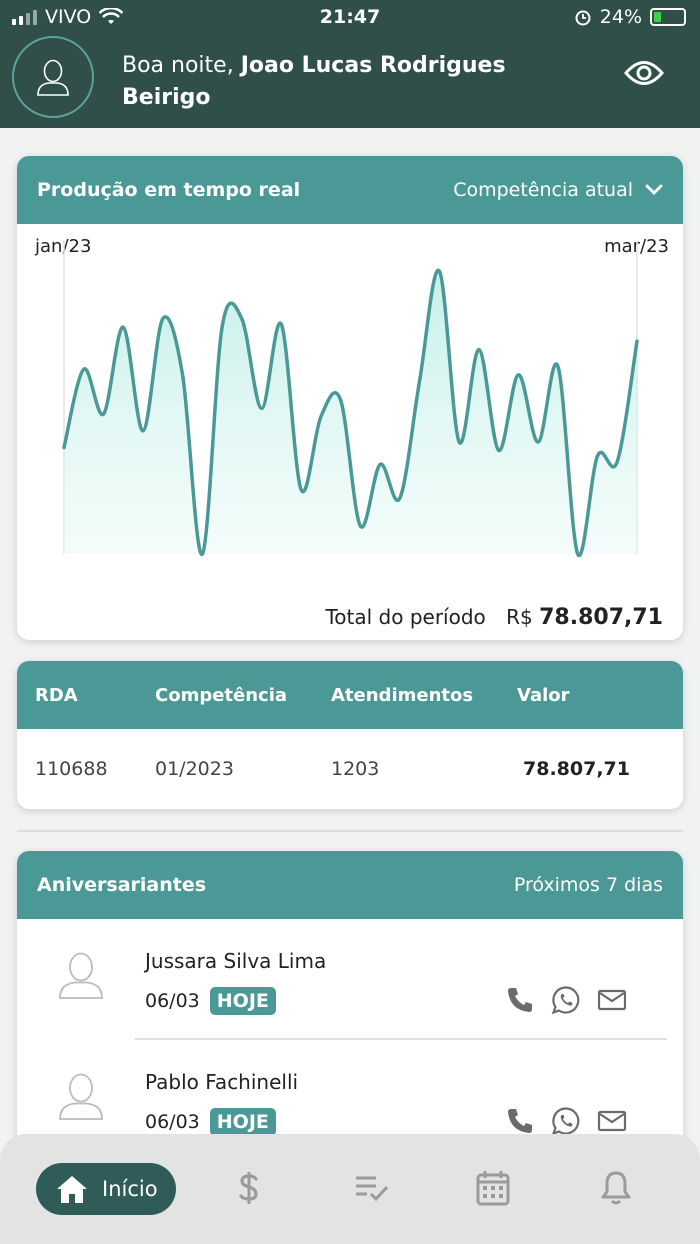 Image resolution: width=700 pixels, height=1244 pixels. Describe the element at coordinates (71, 769) in the screenshot. I see `cell-rda: 110688` at that location.